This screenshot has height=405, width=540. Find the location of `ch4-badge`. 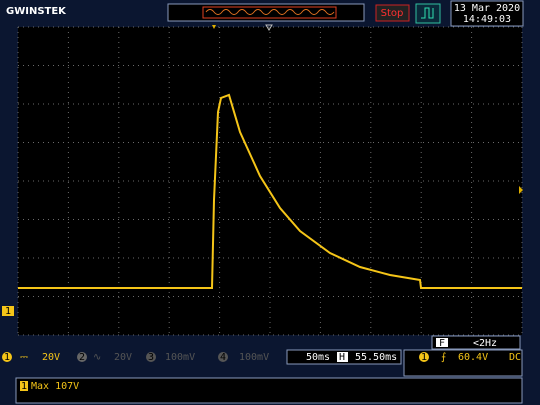

ch4-badge is located at coordinates (223, 357).